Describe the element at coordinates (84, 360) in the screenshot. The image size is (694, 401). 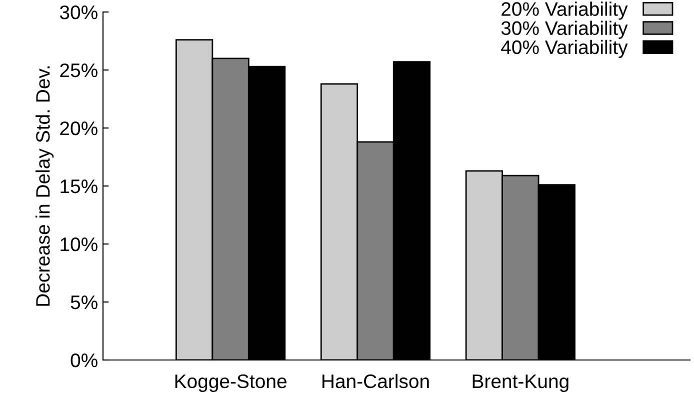
I see `y-tick-label: 0%` at that location.